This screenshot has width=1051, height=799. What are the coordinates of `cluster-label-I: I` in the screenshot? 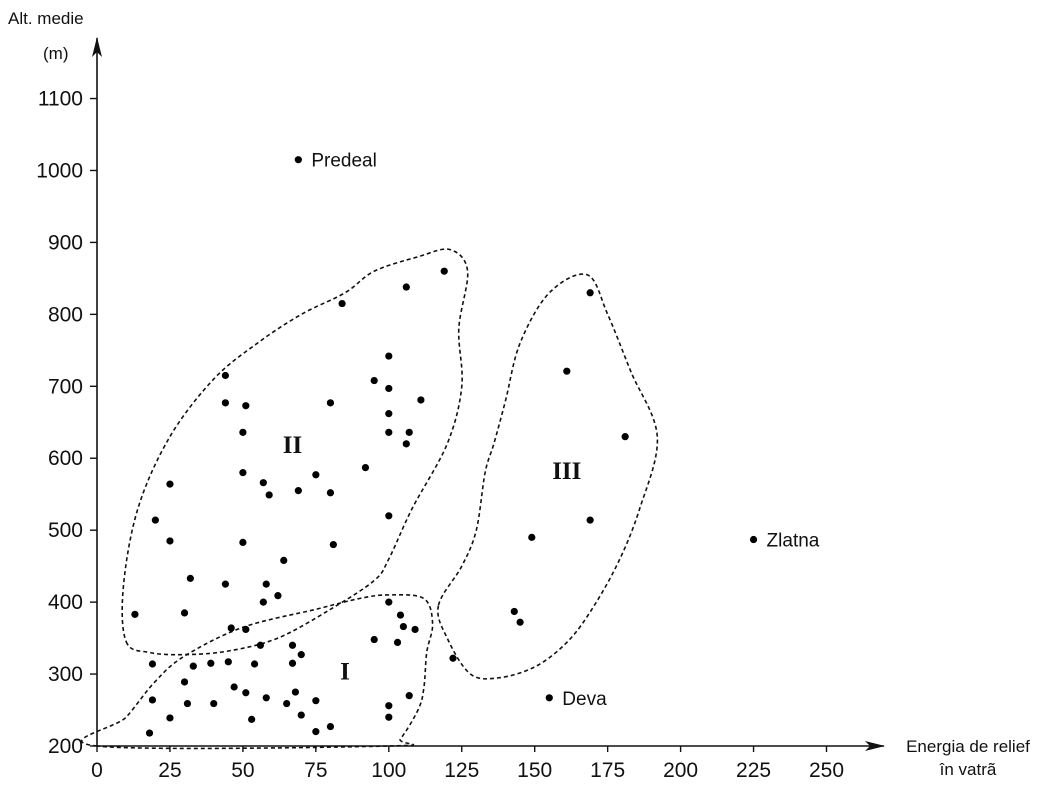 It's located at (345, 671).